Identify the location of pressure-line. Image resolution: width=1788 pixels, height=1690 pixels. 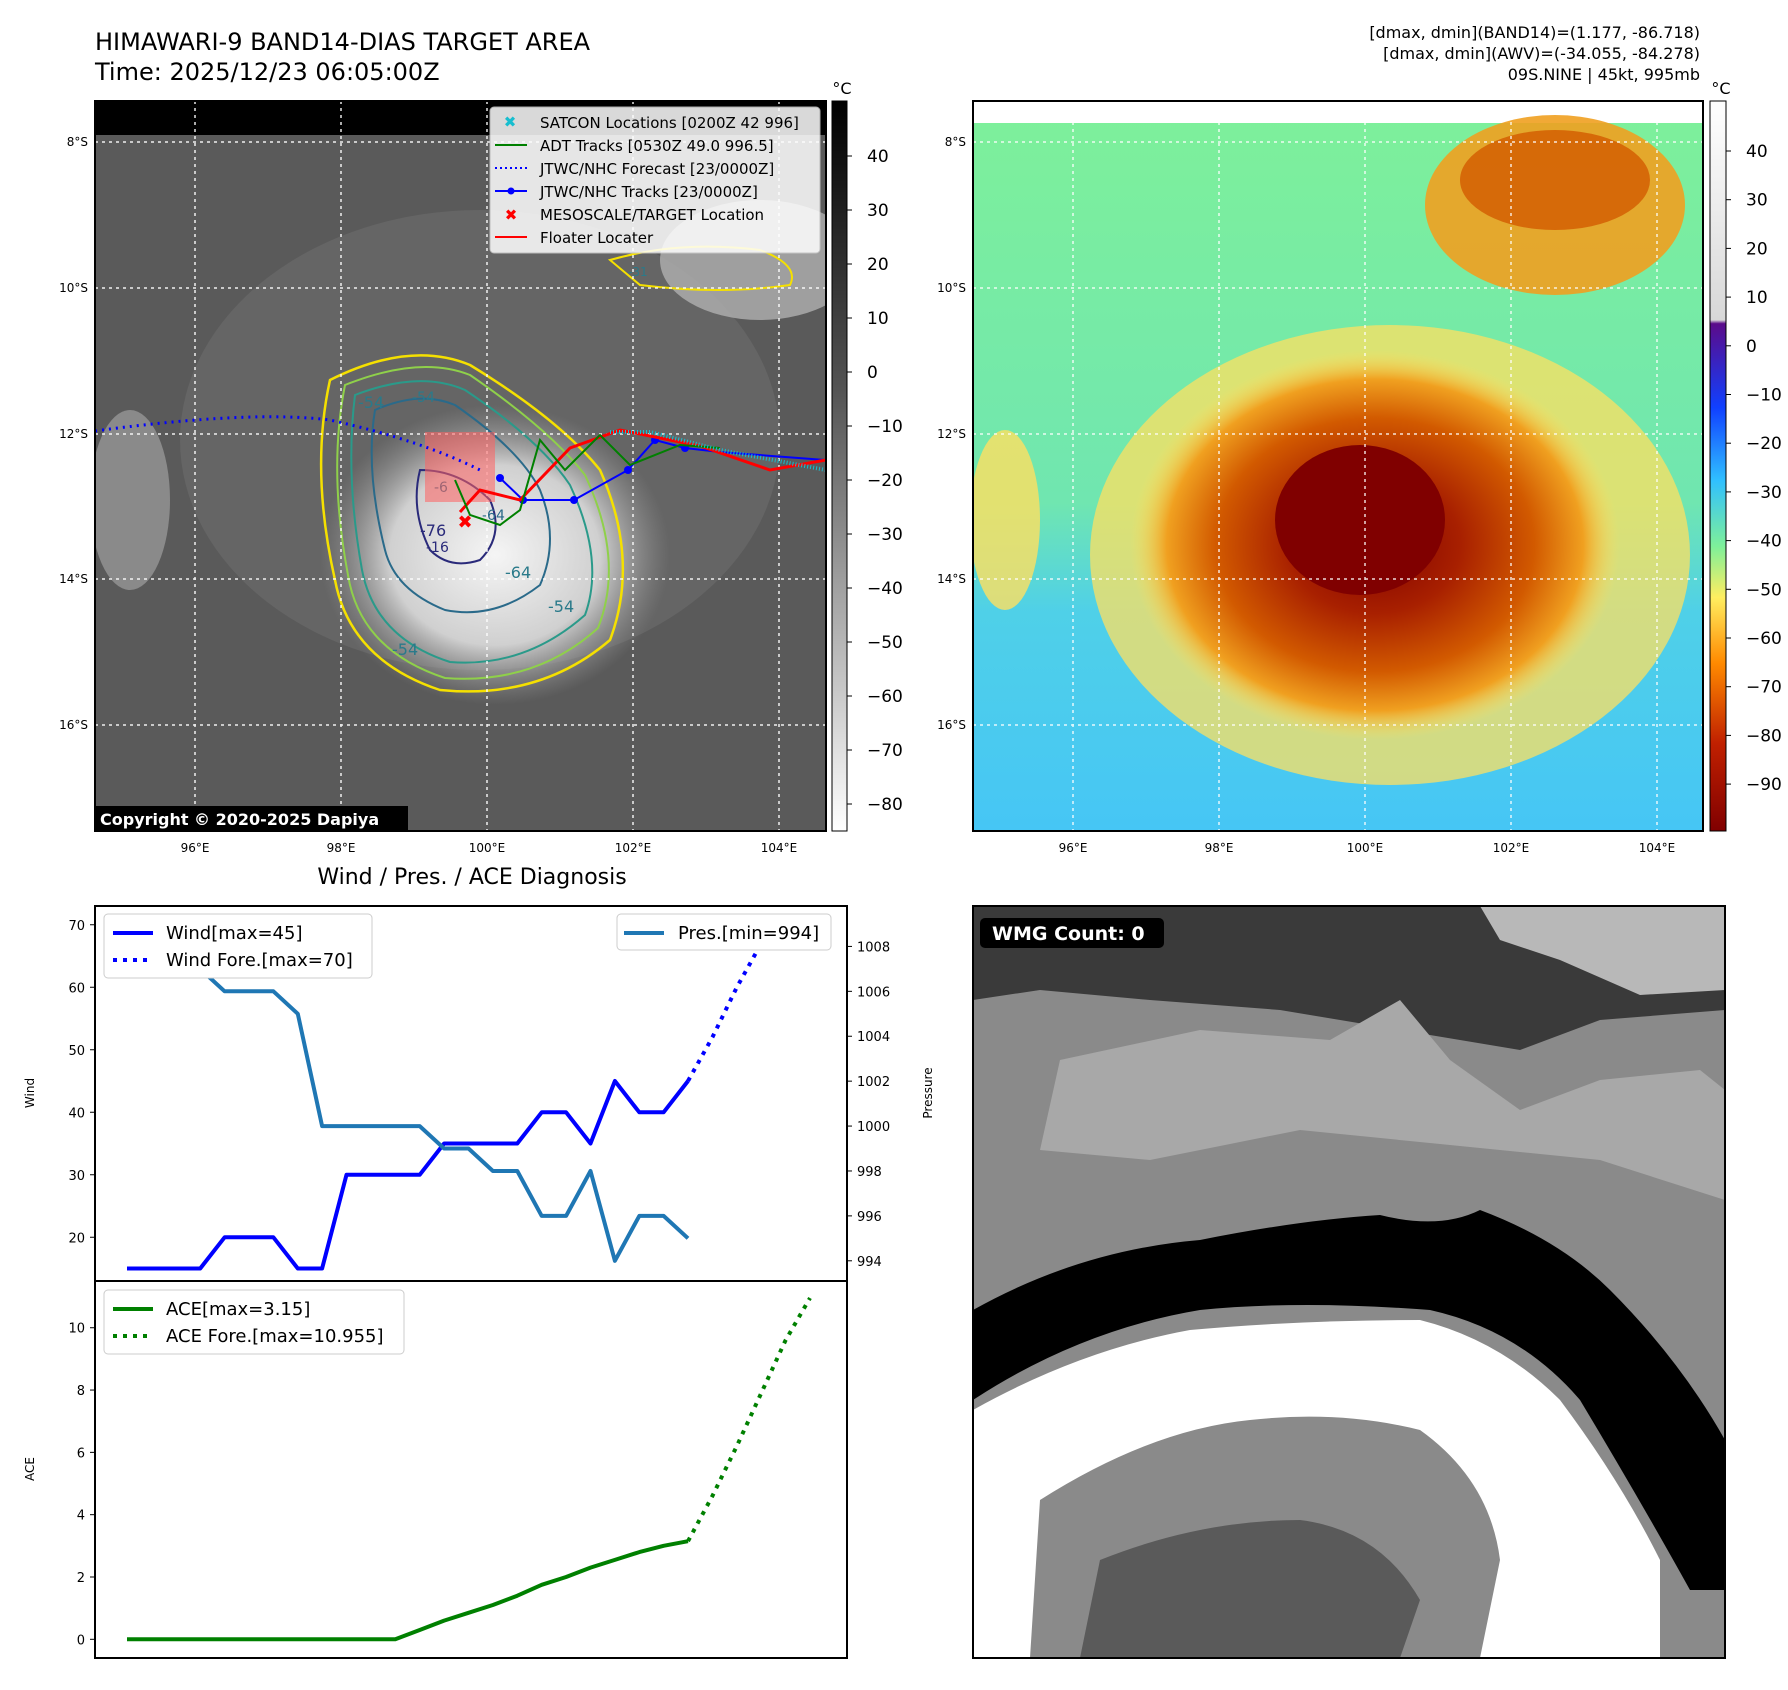
(408, 1092).